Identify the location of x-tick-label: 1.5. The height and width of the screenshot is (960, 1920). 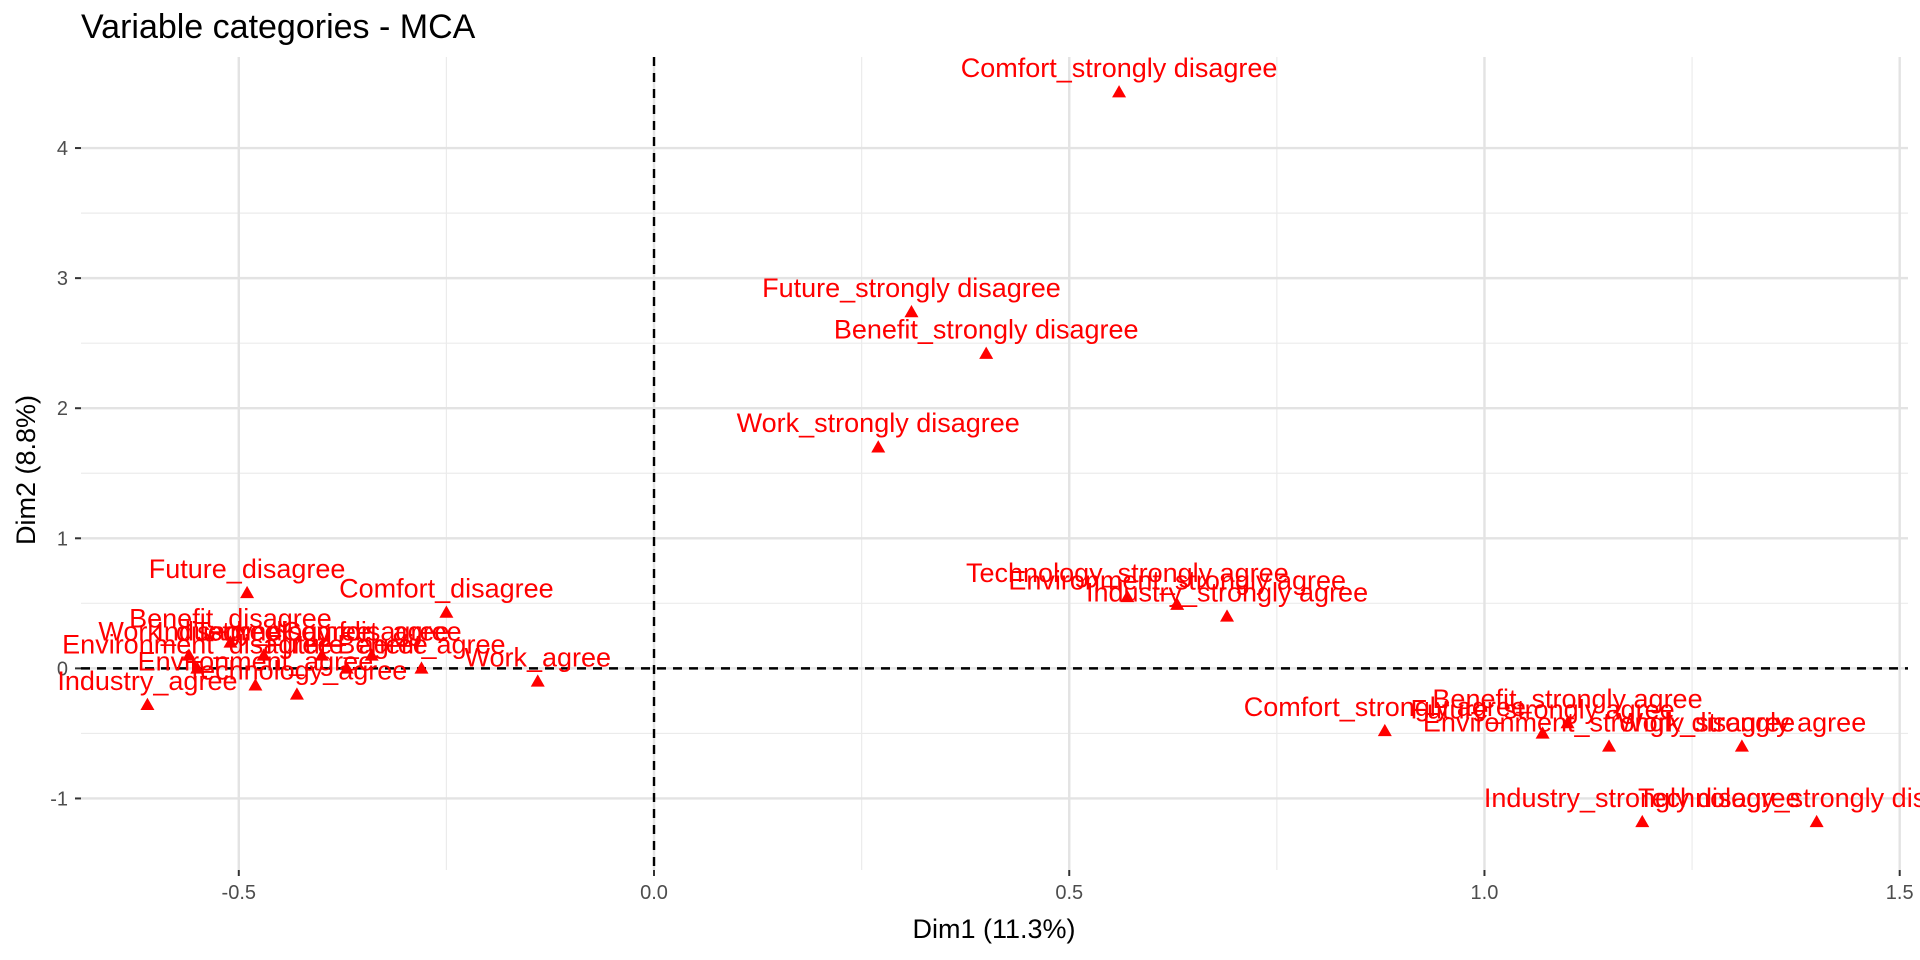
(1900, 893).